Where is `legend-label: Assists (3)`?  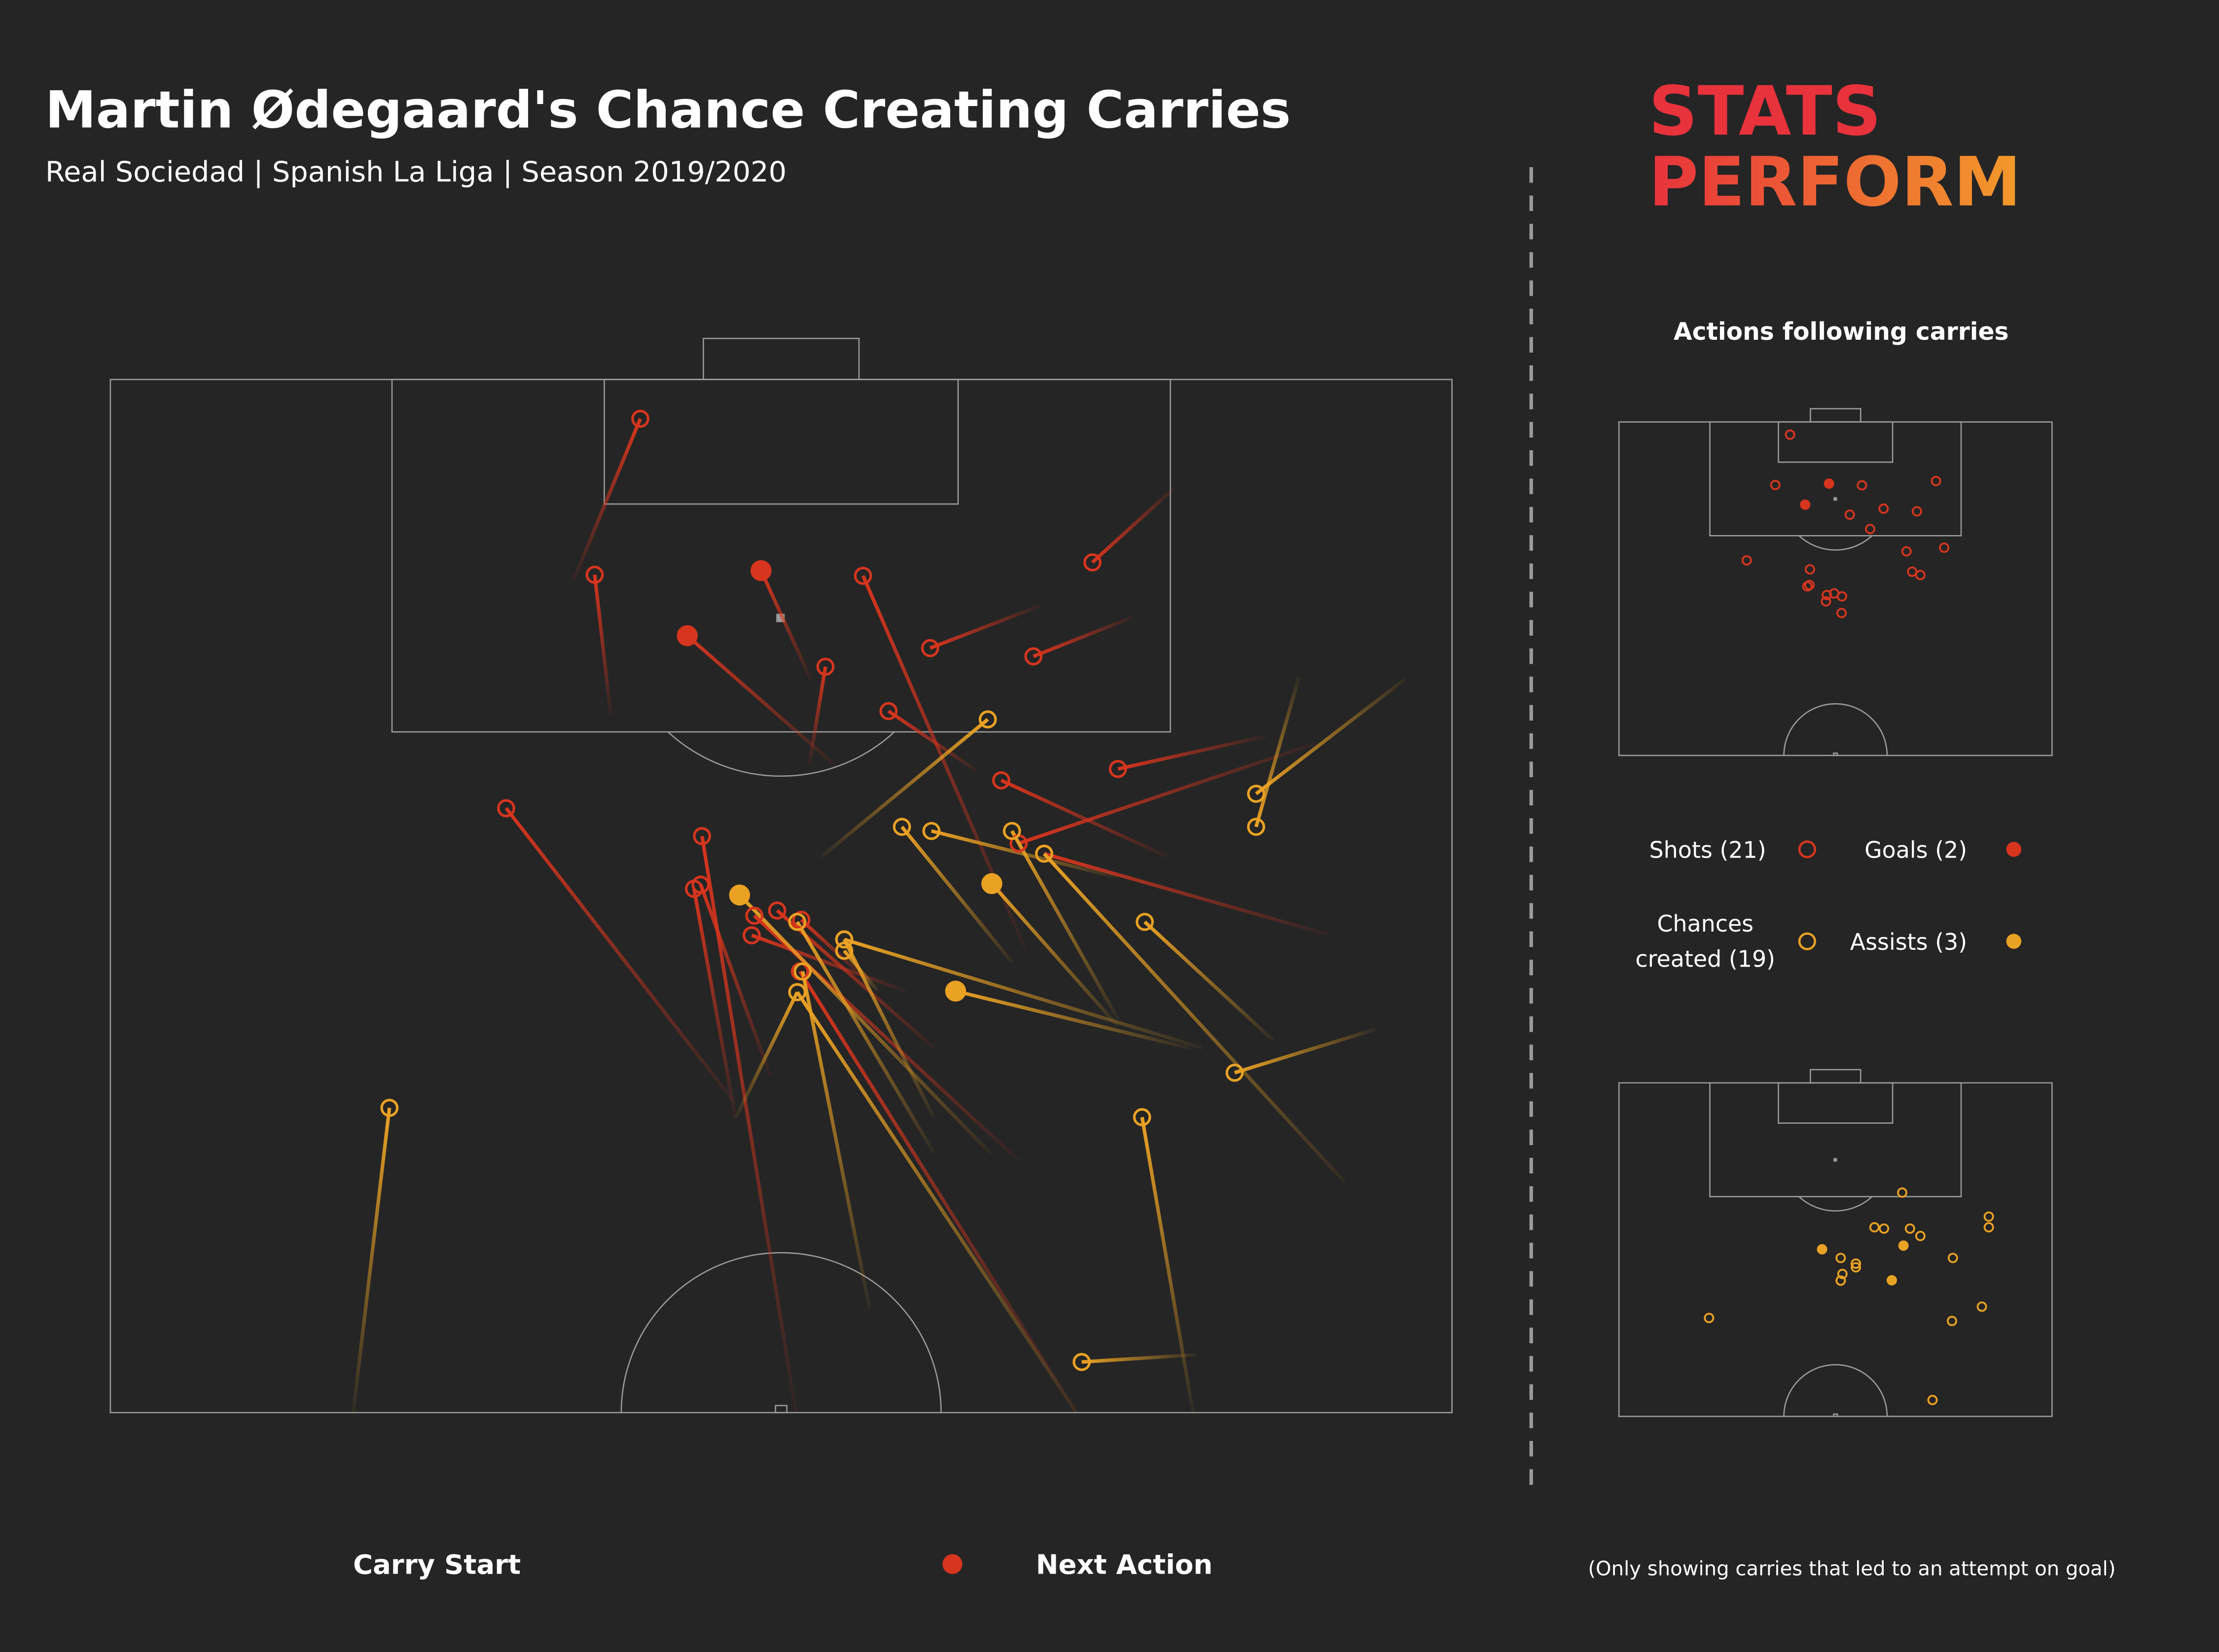 legend-label: Assists (3) is located at coordinates (1909, 942).